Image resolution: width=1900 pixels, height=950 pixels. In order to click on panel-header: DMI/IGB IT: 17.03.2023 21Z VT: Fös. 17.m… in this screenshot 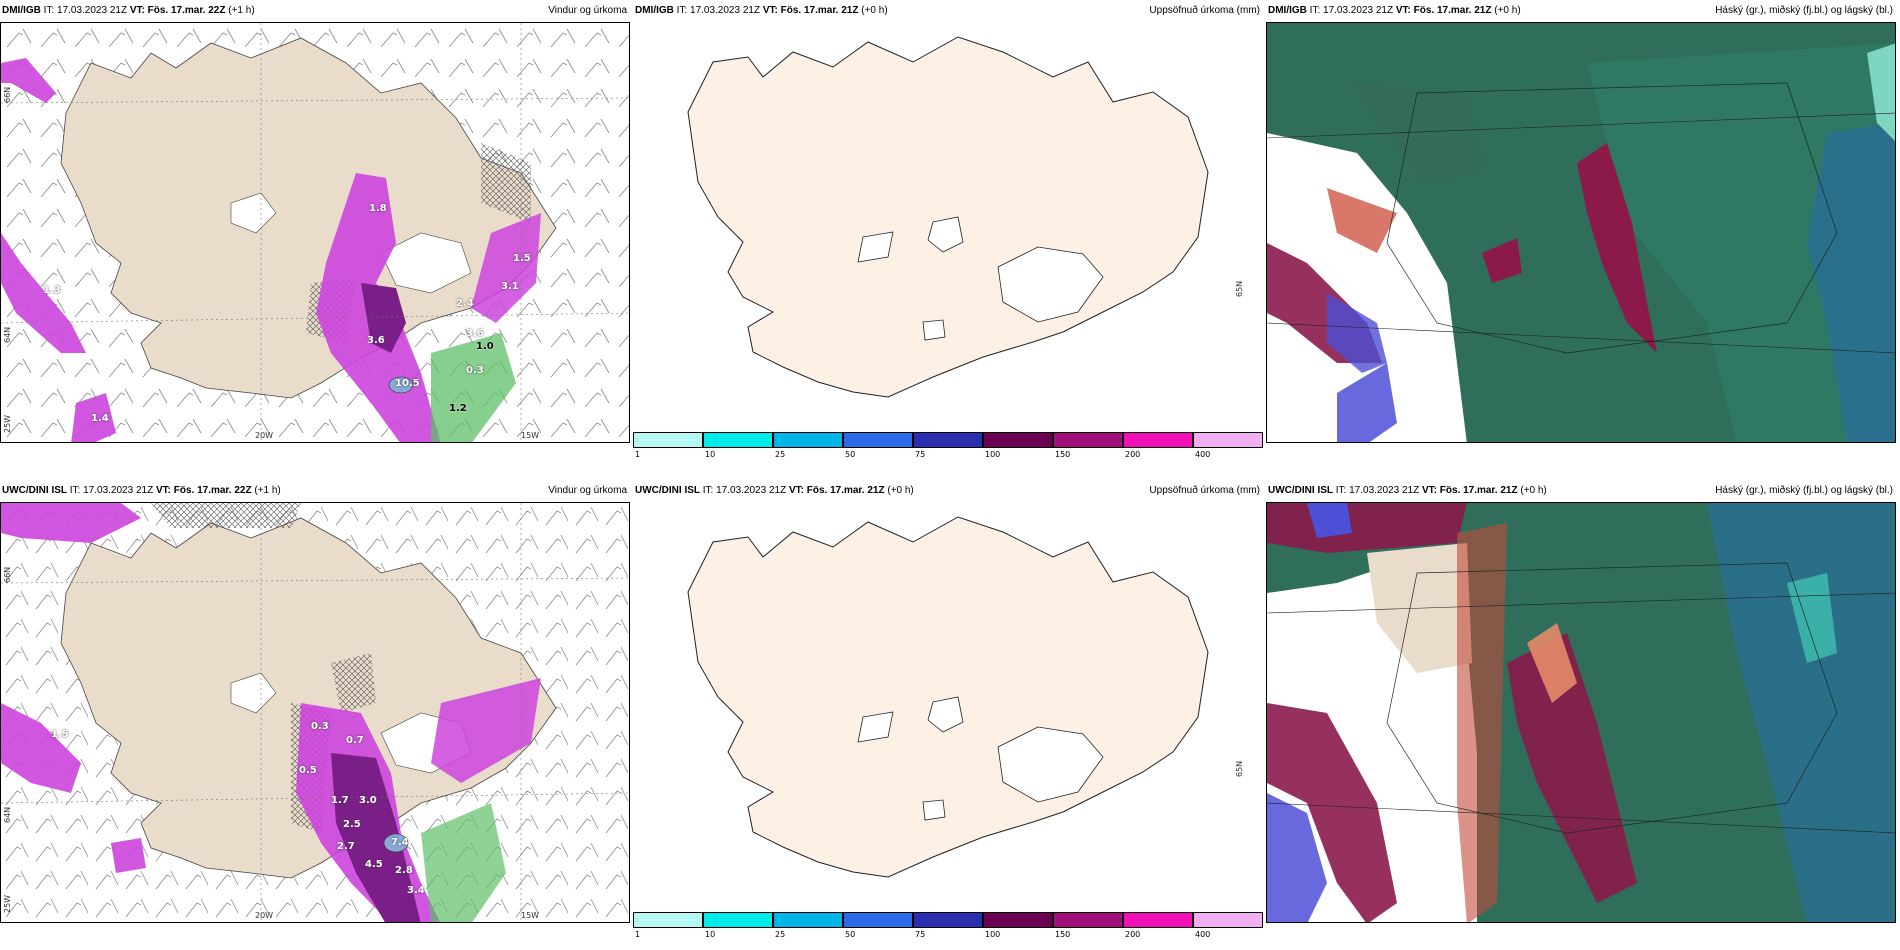, I will do `click(315, 11)`.